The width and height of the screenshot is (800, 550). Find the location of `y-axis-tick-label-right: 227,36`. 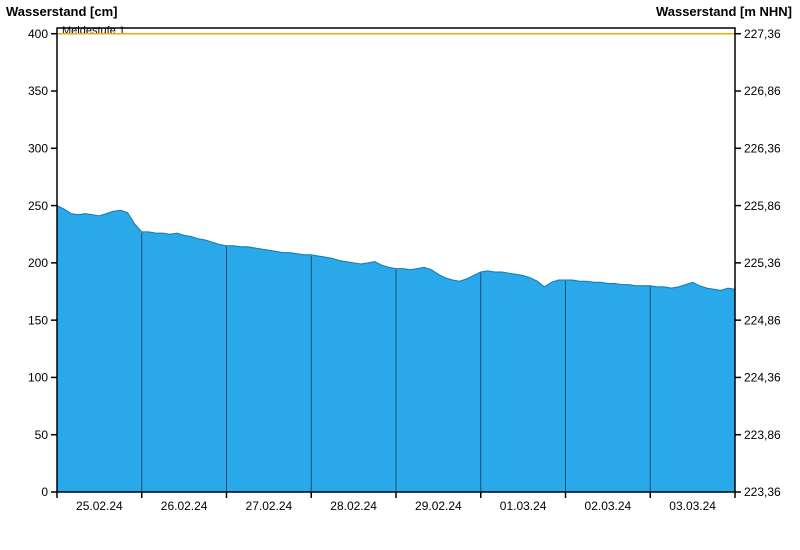

y-axis-tick-label-right: 227,36 is located at coordinates (762, 34).